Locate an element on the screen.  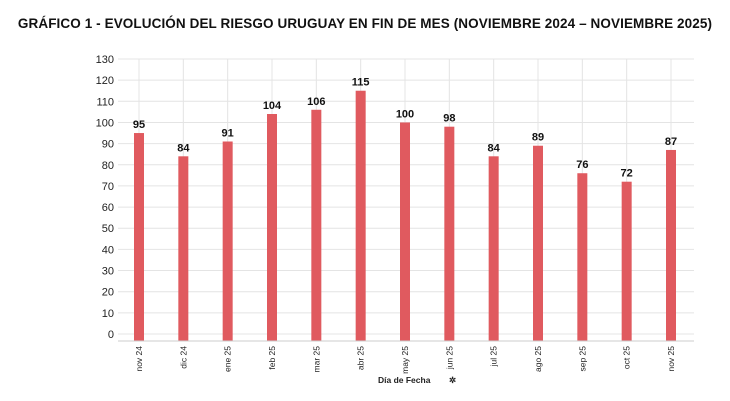
y-tick-label: 50 is located at coordinates (108, 229).